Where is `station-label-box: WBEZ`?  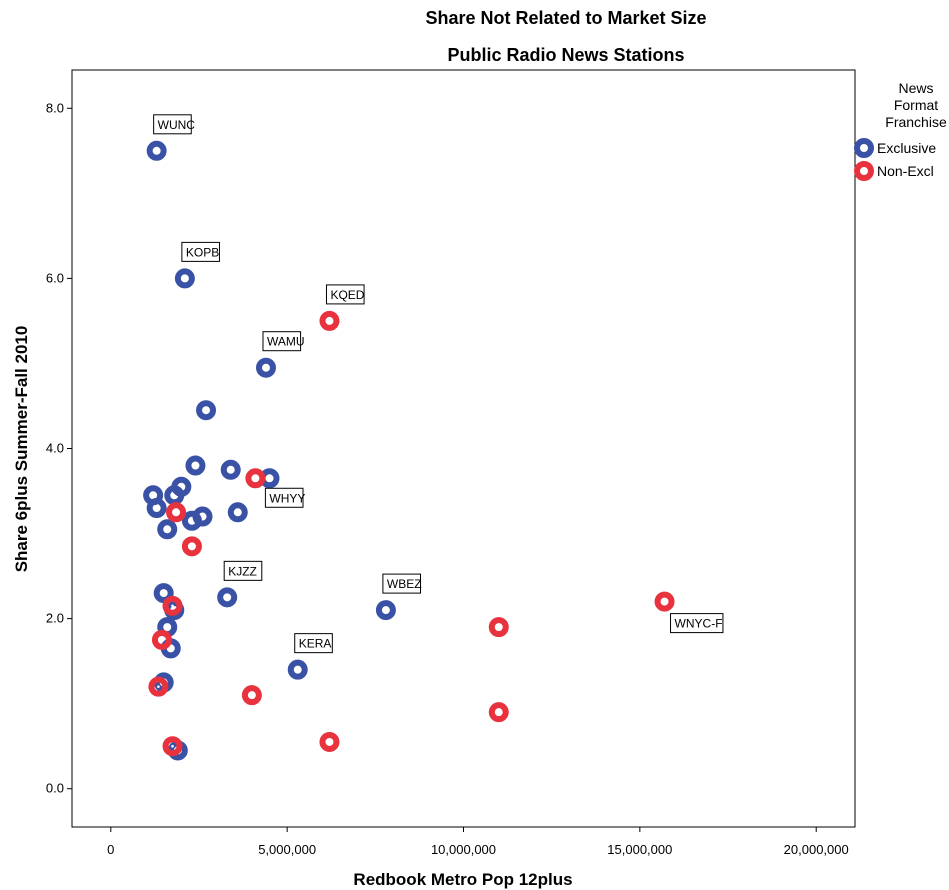
station-label-box: WBEZ is located at coordinates (402, 583).